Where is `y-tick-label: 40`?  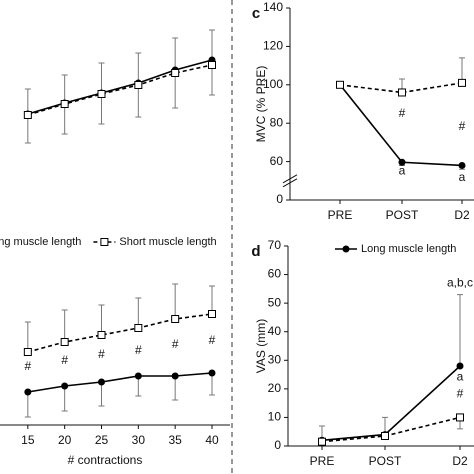 y-tick-label: 40 is located at coordinates (275, 331).